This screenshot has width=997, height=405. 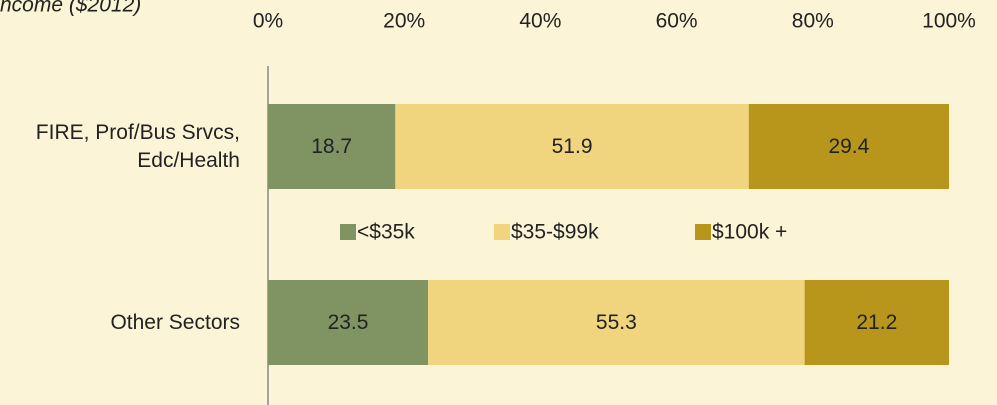 I want to click on data-label: 23.5, so click(x=348, y=322).